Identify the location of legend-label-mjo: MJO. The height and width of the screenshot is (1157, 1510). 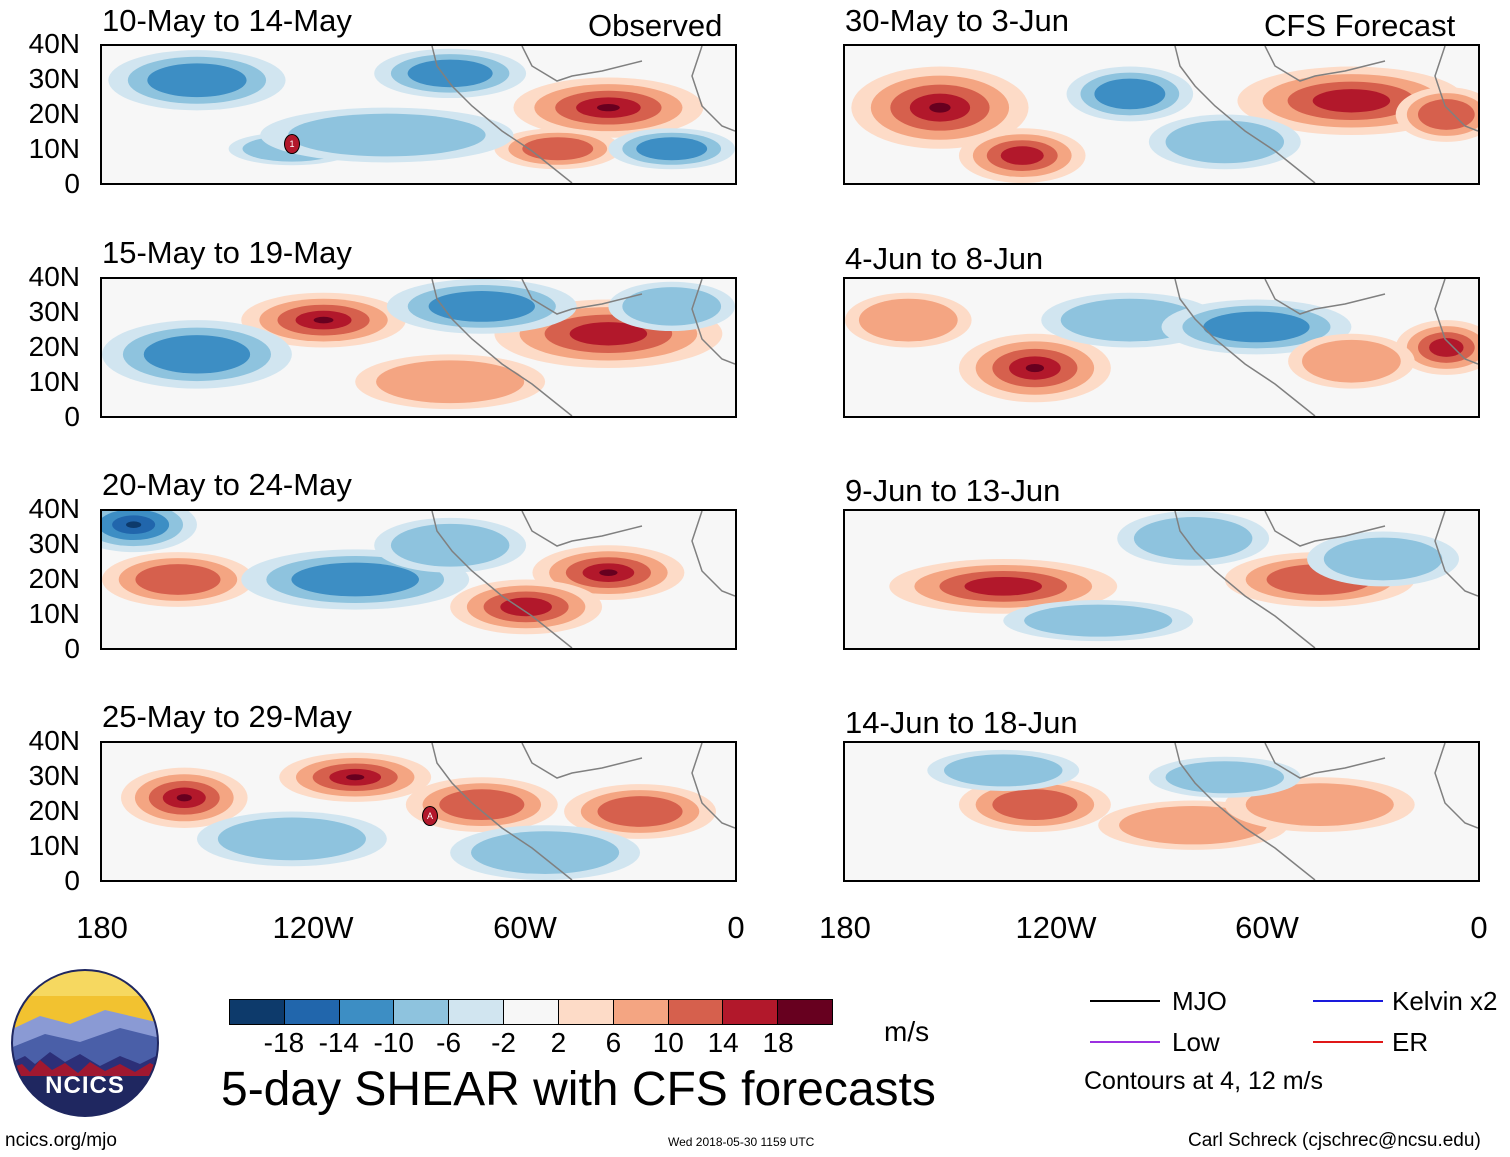
(1199, 1001).